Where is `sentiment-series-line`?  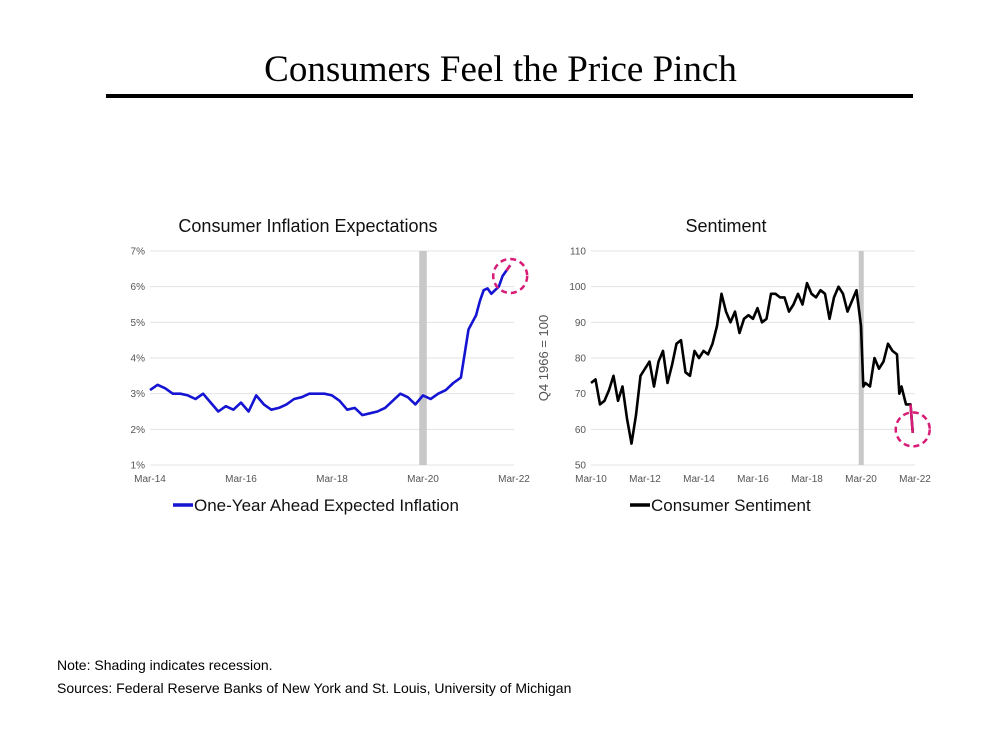 sentiment-series-line is located at coordinates (752, 363).